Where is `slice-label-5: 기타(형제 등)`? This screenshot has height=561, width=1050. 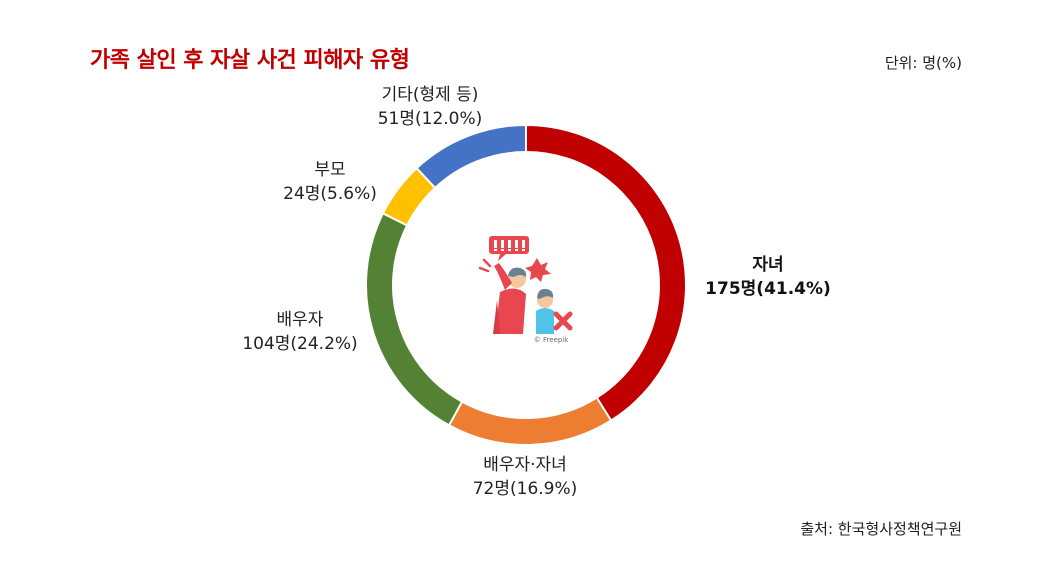
slice-label-5: 기타(형제 등) is located at coordinates (430, 95).